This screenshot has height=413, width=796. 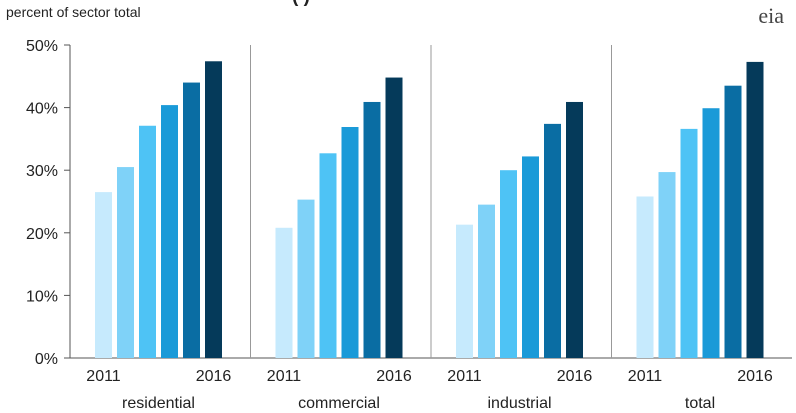 What do you see at coordinates (73, 12) in the screenshot?
I see `y-axis-label: percent of sector total` at bounding box center [73, 12].